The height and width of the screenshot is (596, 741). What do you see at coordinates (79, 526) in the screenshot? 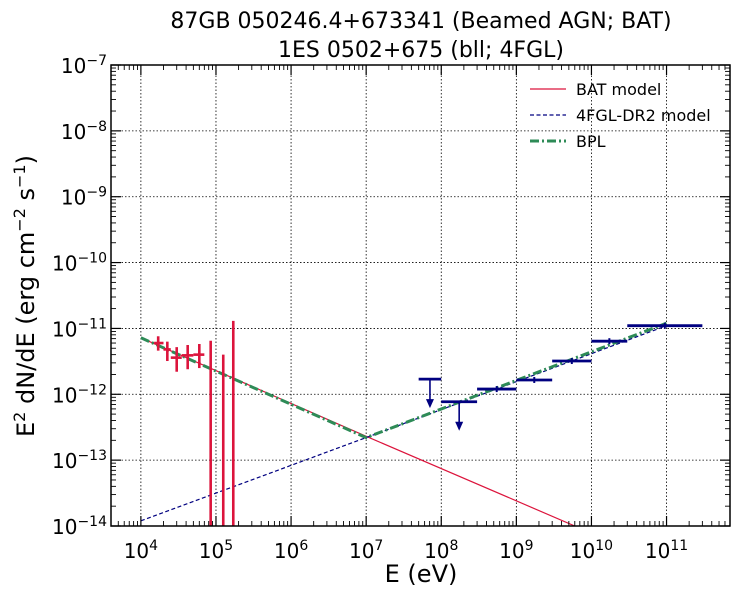
I see `y-tick-label: 10⁻¹⁴` at bounding box center [79, 526].